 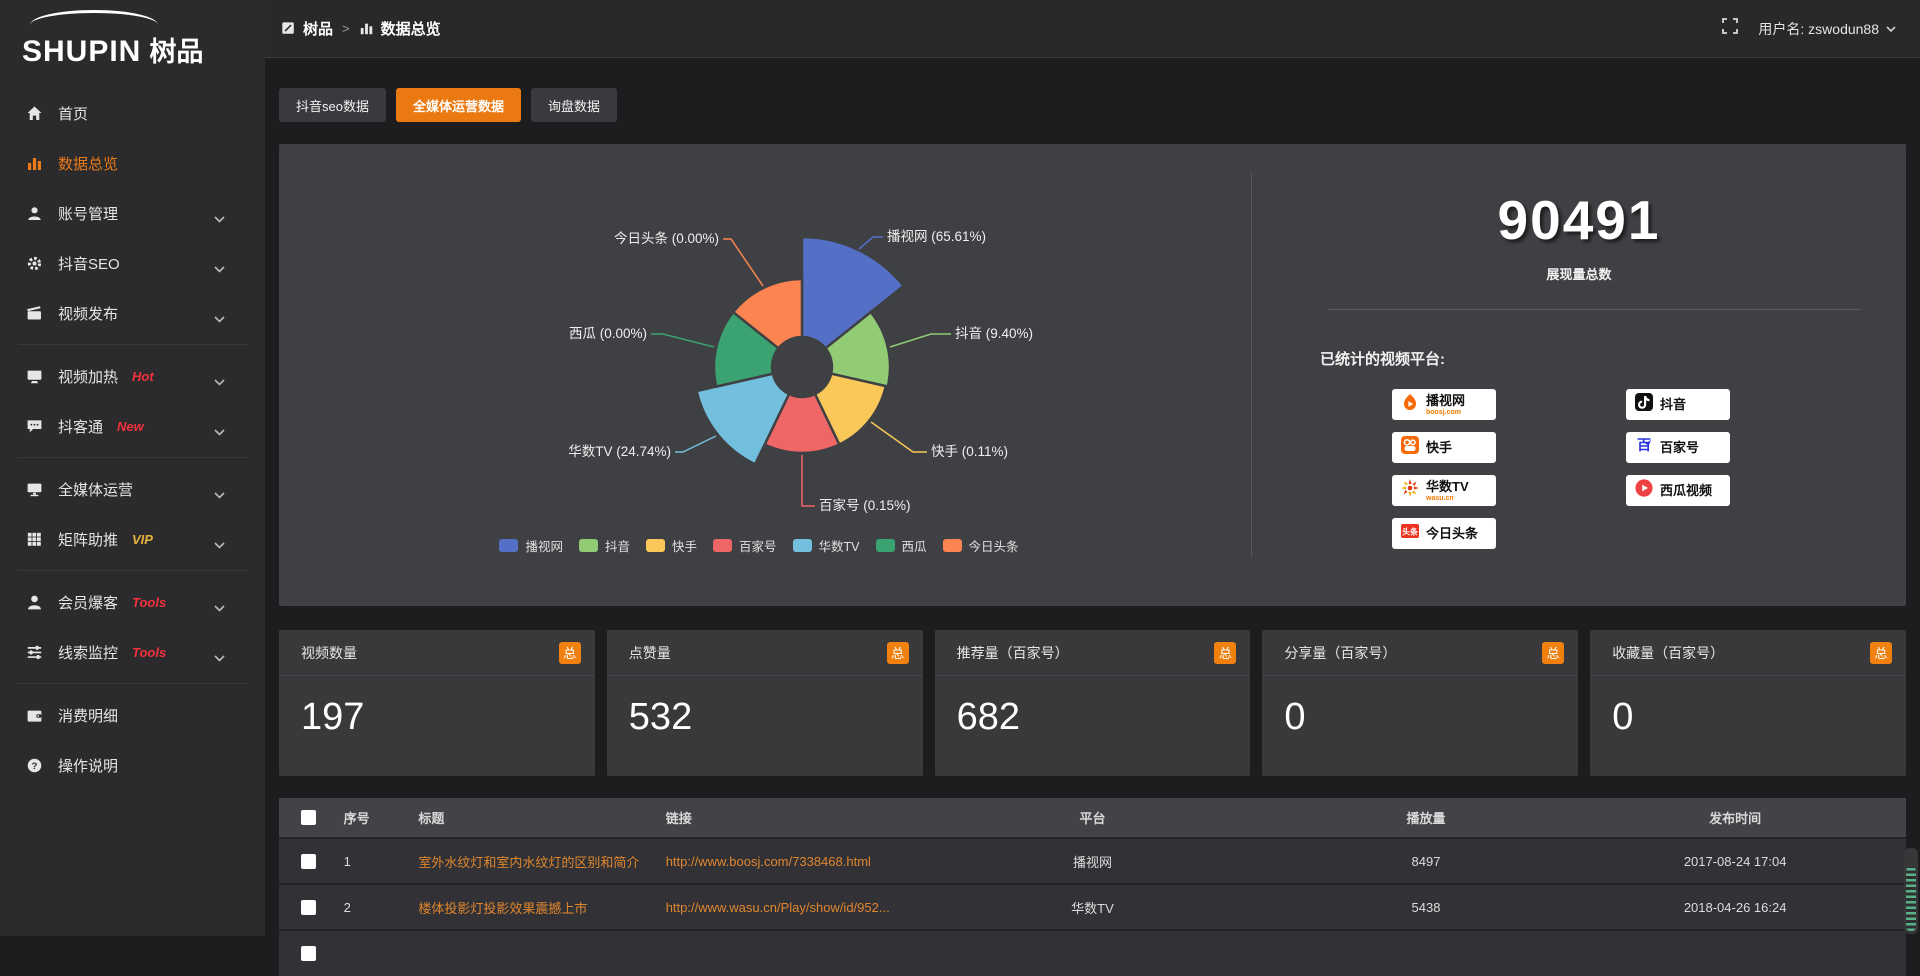 I want to click on platform-badge-今日头条: 头条今日头条, so click(x=1444, y=533).